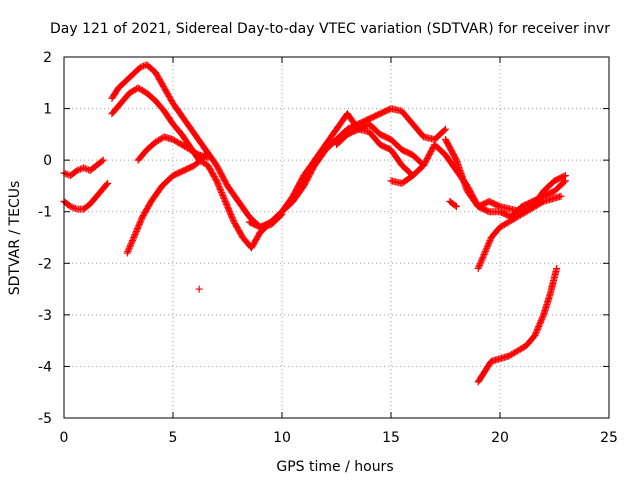  What do you see at coordinates (500, 438) in the screenshot?
I see `x-tick-label: 20` at bounding box center [500, 438].